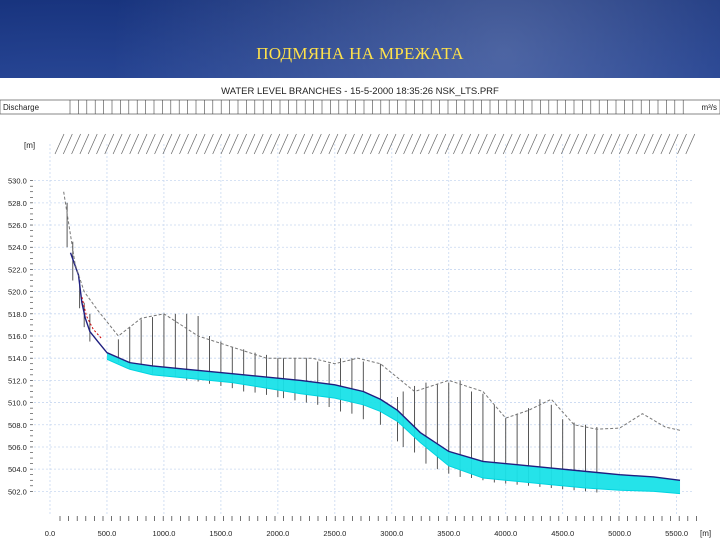  Describe the element at coordinates (17, 469) in the screenshot. I see `y-tick-label: 504.0` at that location.